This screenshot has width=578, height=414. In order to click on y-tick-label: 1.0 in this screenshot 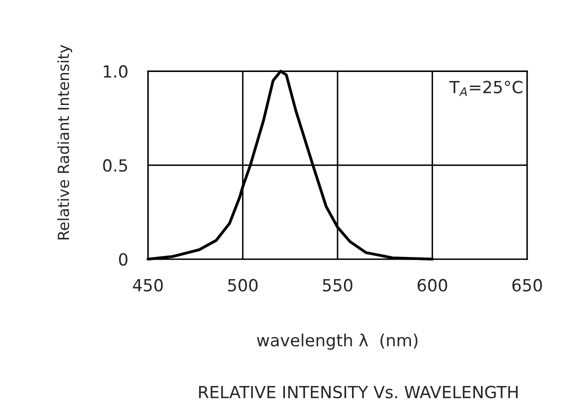, I will do `click(116, 71)`.